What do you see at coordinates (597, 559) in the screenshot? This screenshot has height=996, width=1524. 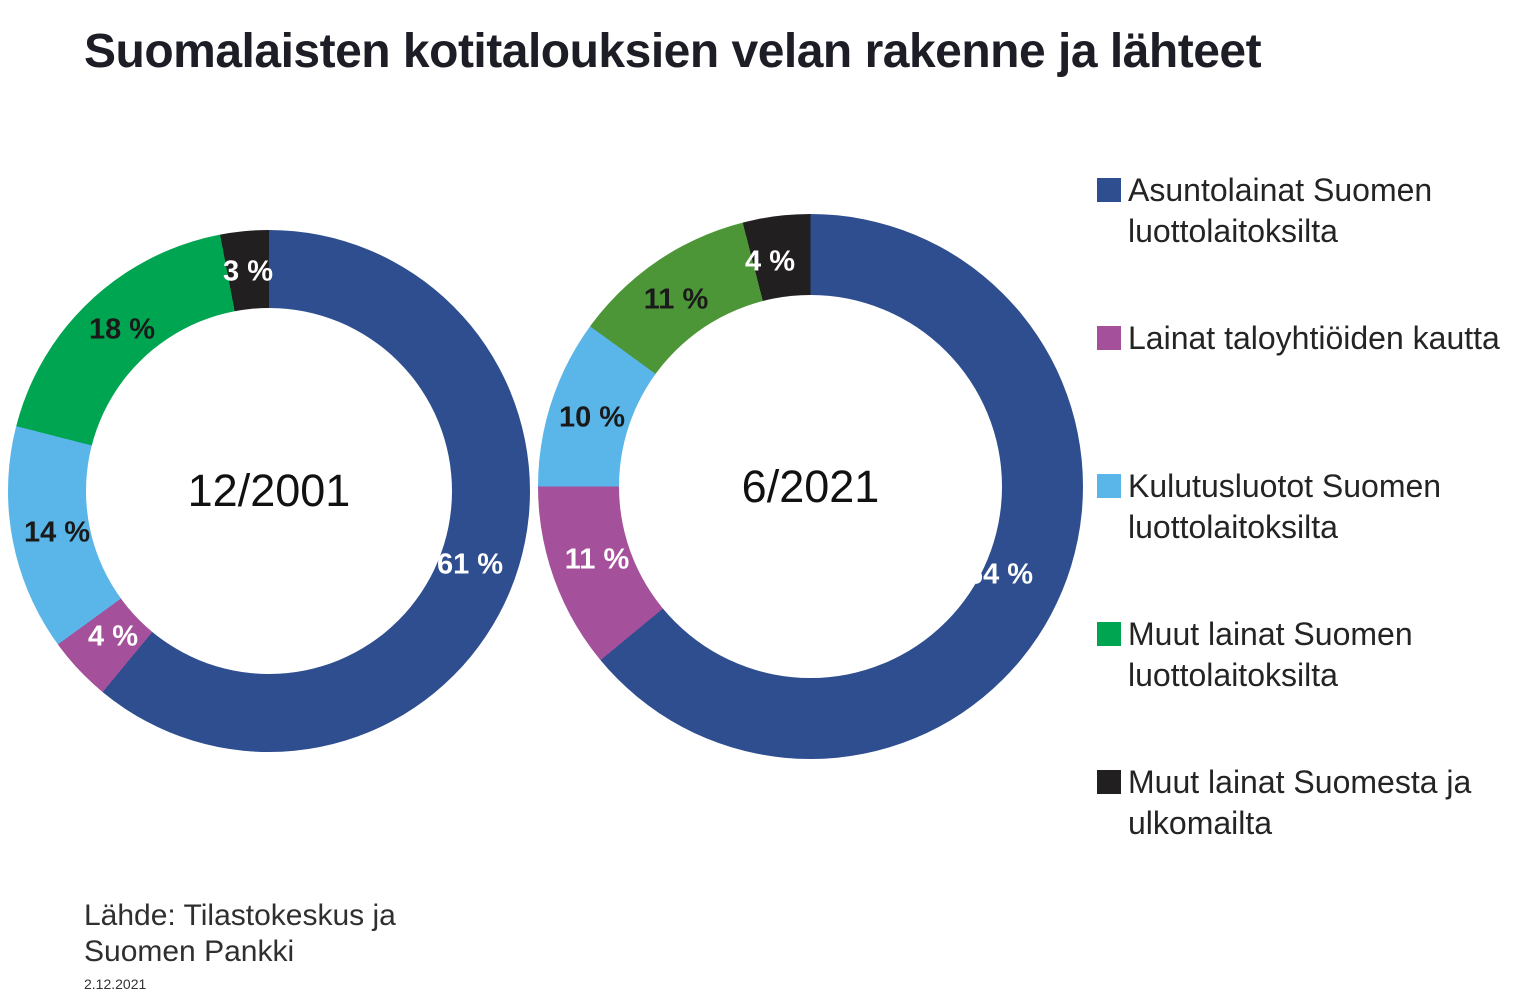 I see `slice-label-taloyhtiolainat: 11 %` at bounding box center [597, 559].